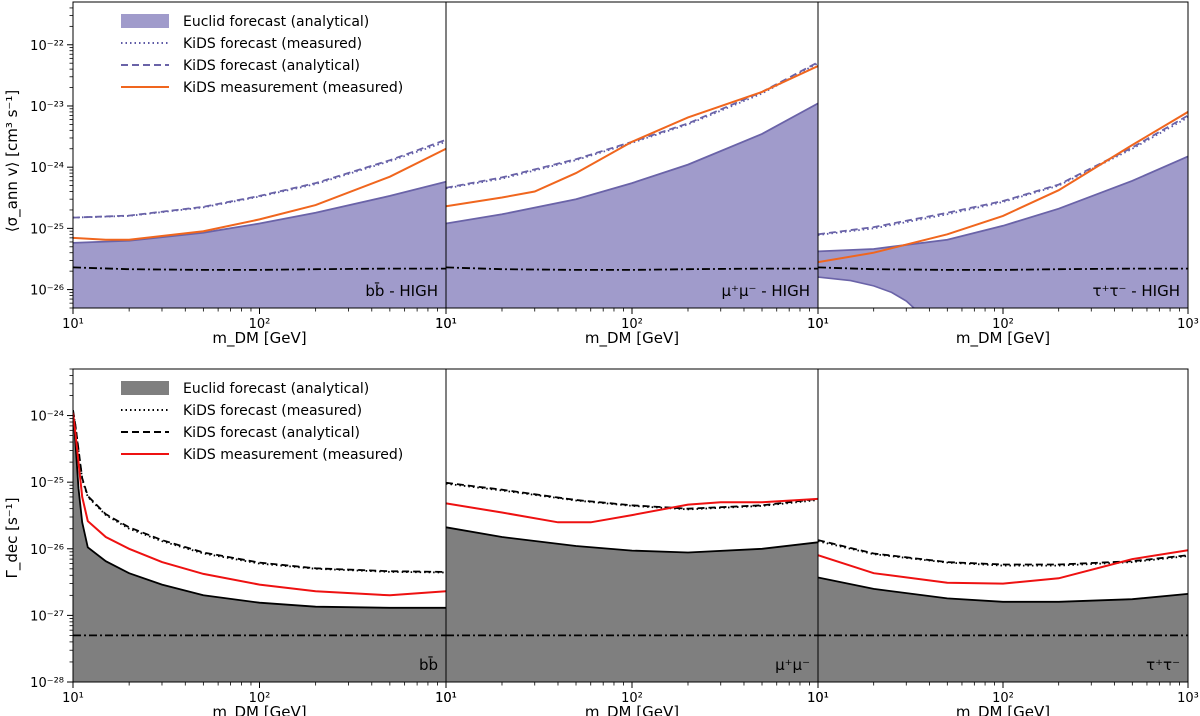 Image resolution: width=1200 pixels, height=716 pixels. What do you see at coordinates (12, 537) in the screenshot?
I see `bottom-panel-ylabel: Γ_dec [s⁻¹]` at bounding box center [12, 537].